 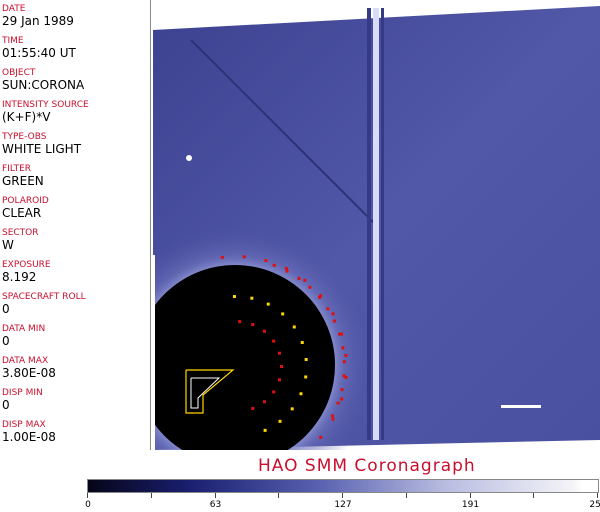 What do you see at coordinates (19, 277) in the screenshot?
I see `field-value: 8.192` at bounding box center [19, 277].